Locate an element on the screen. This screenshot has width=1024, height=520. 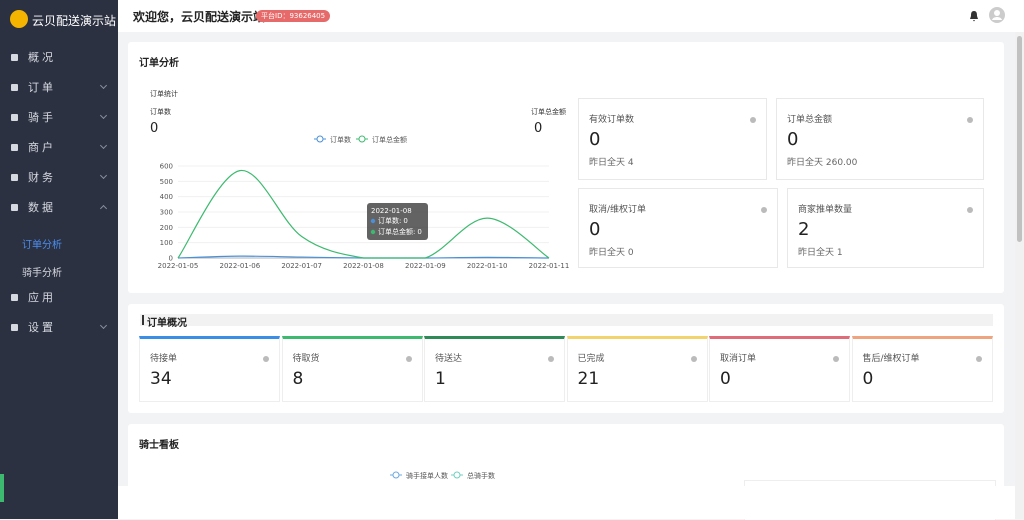
stat-label: 订单总金额 is located at coordinates (810, 120).